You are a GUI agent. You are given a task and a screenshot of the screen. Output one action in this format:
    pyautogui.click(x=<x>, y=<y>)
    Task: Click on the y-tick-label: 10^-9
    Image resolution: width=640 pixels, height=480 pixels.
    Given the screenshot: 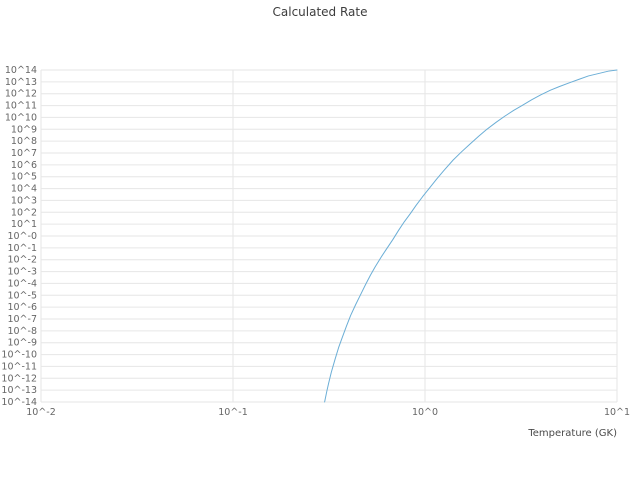 What is the action you would take?
    pyautogui.click(x=22, y=343)
    